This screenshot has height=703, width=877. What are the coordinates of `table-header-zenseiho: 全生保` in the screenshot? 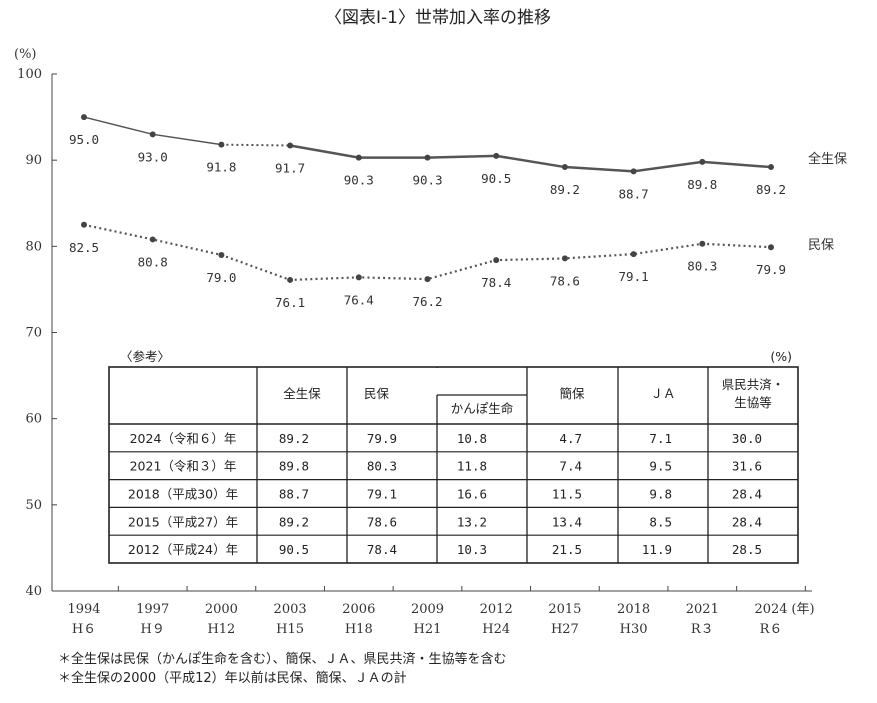 It's located at (302, 393).